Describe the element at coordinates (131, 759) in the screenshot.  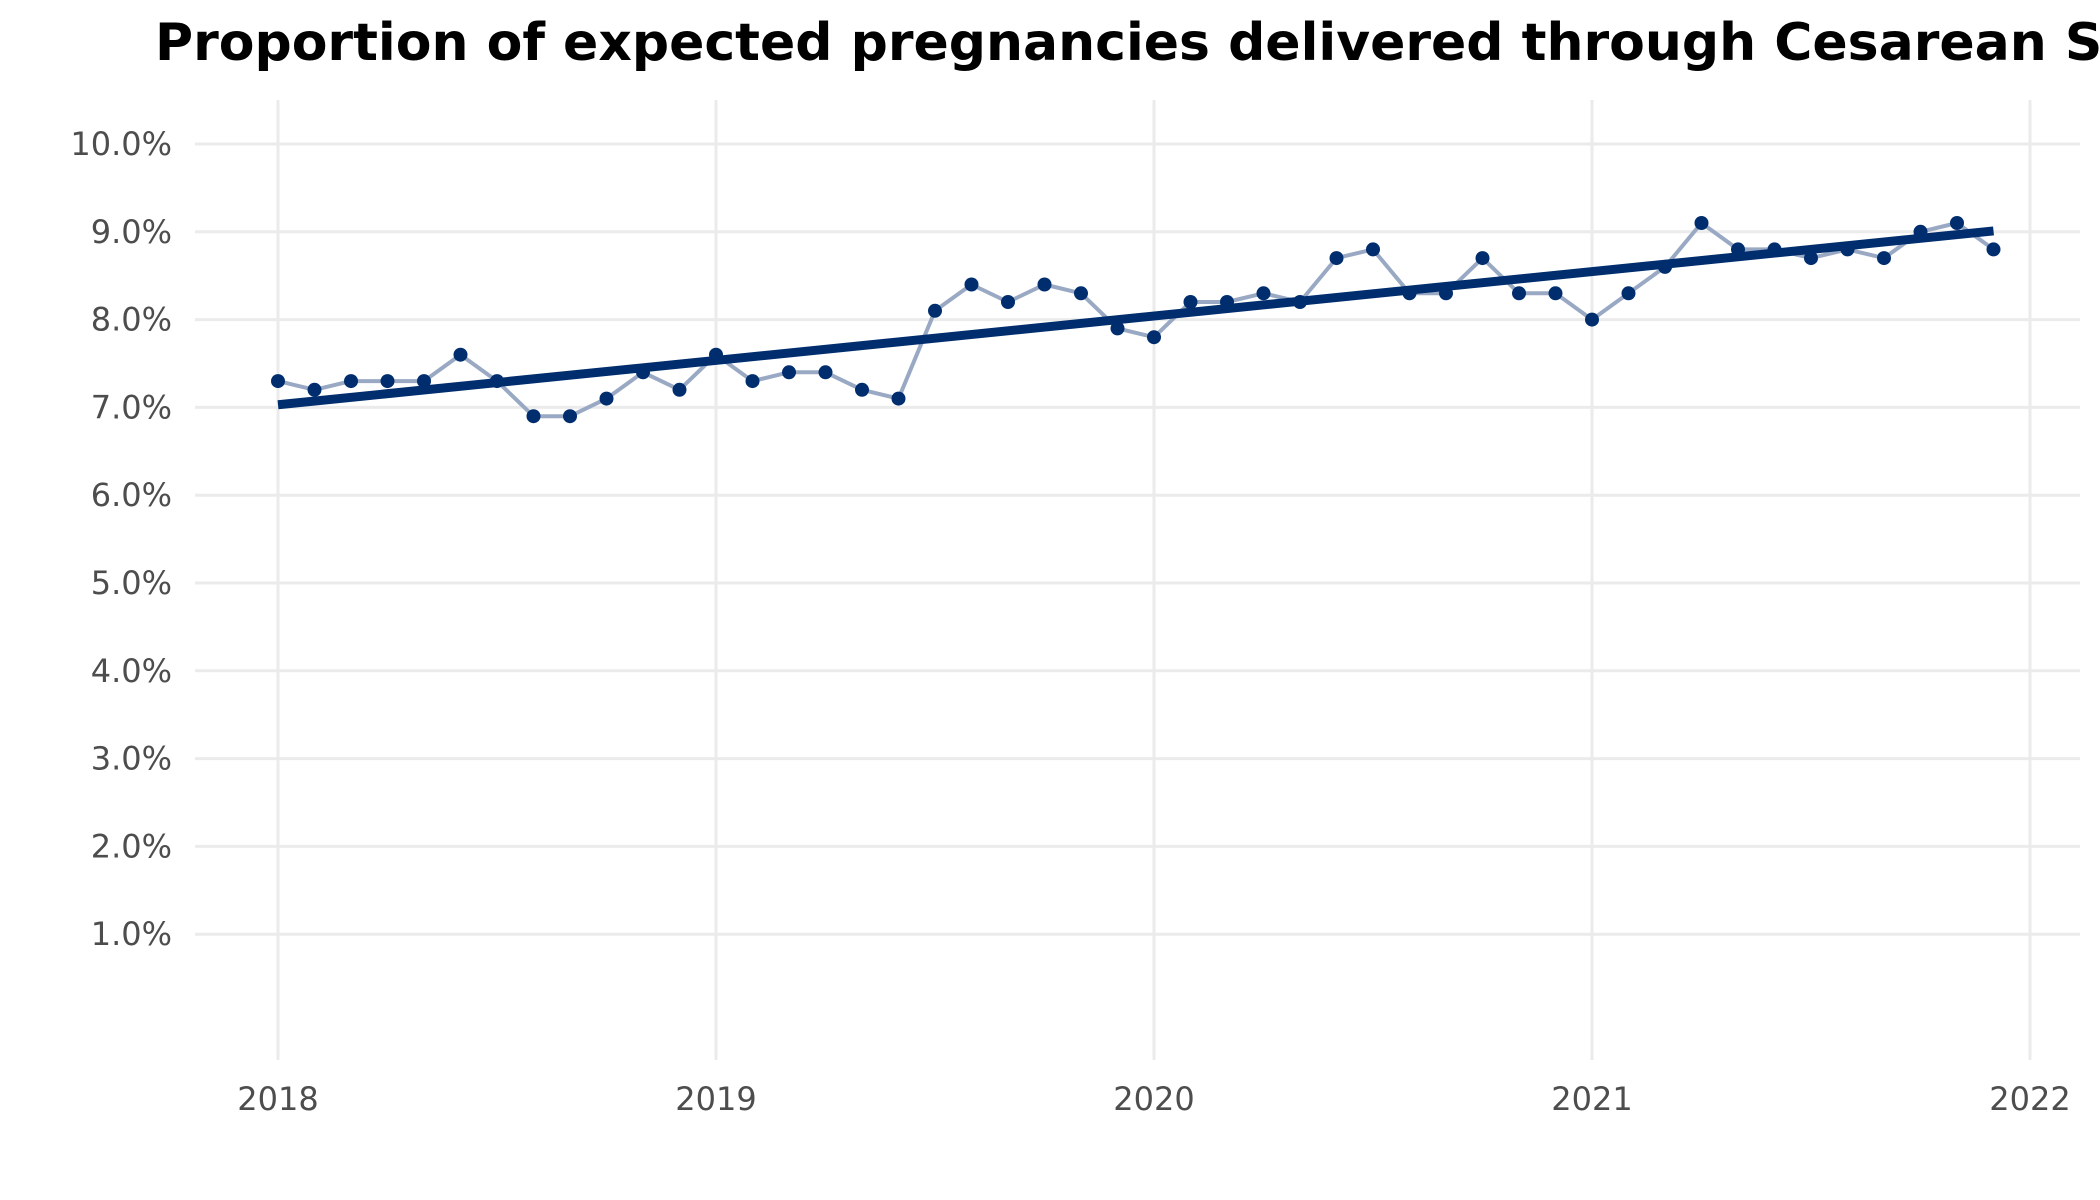
I see `y-tick-label: 3.0%` at that location.